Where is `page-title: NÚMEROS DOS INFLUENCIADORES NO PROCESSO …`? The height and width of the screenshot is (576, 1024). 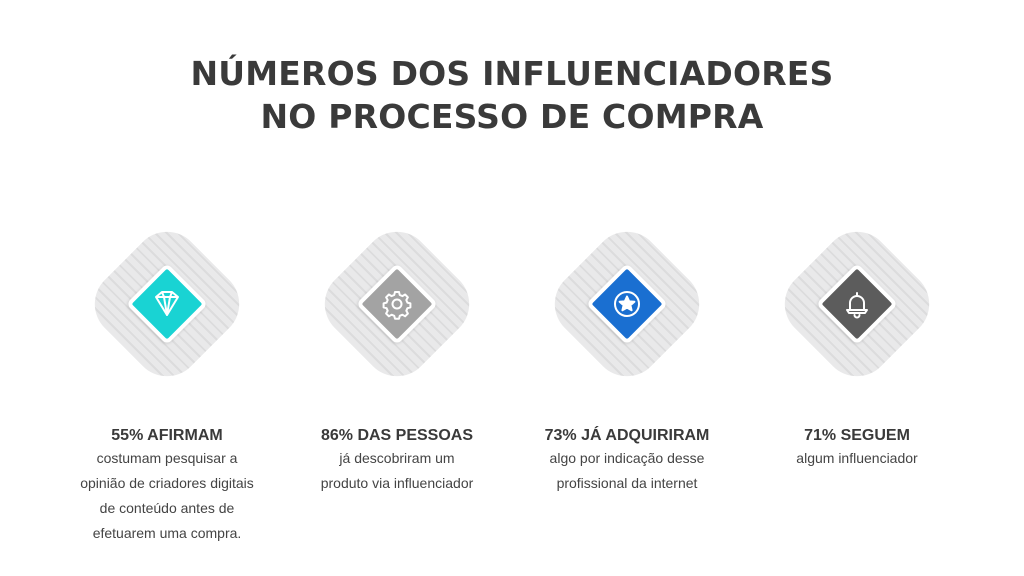 page-title: NÚMEROS DOS INFLUENCIADORES NO PROCESSO … is located at coordinates (512, 95).